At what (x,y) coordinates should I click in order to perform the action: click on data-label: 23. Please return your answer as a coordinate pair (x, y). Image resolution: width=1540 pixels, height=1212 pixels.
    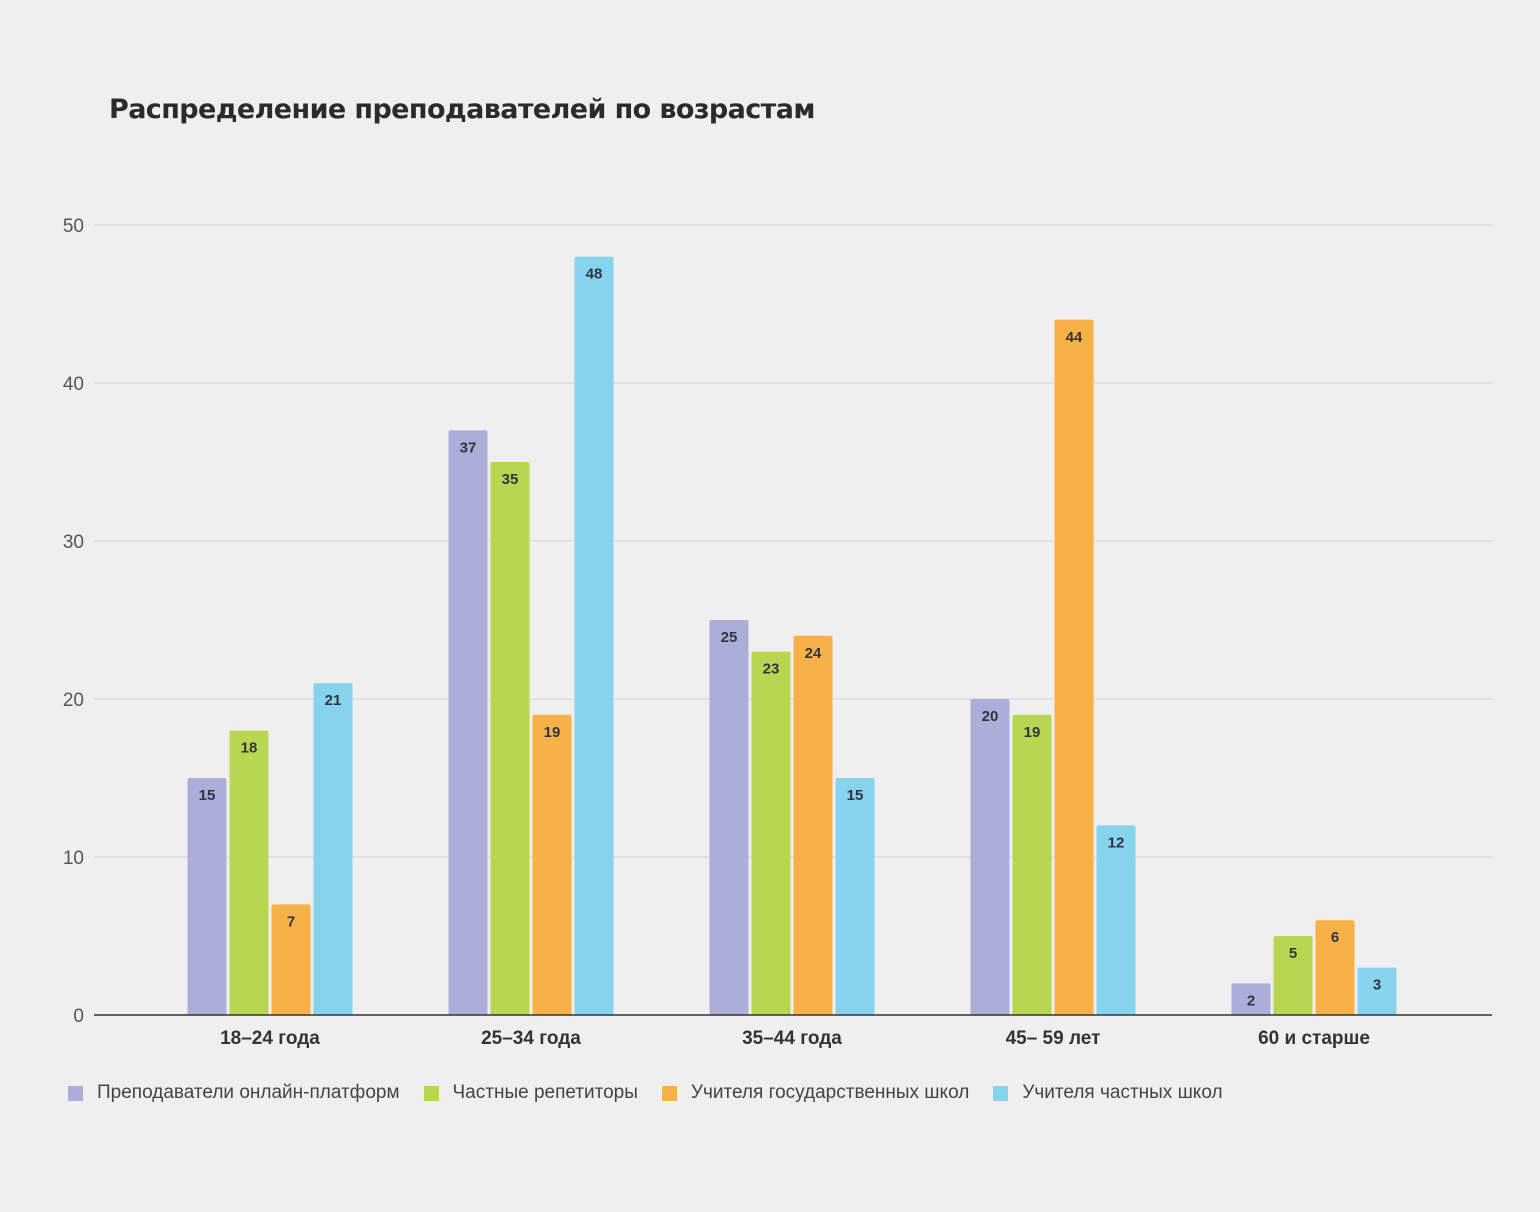
    Looking at the image, I should click on (771, 669).